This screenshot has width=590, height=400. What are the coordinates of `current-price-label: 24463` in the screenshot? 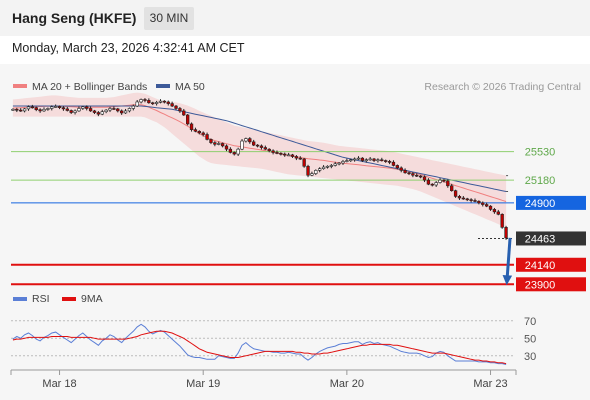 It's located at (540, 239).